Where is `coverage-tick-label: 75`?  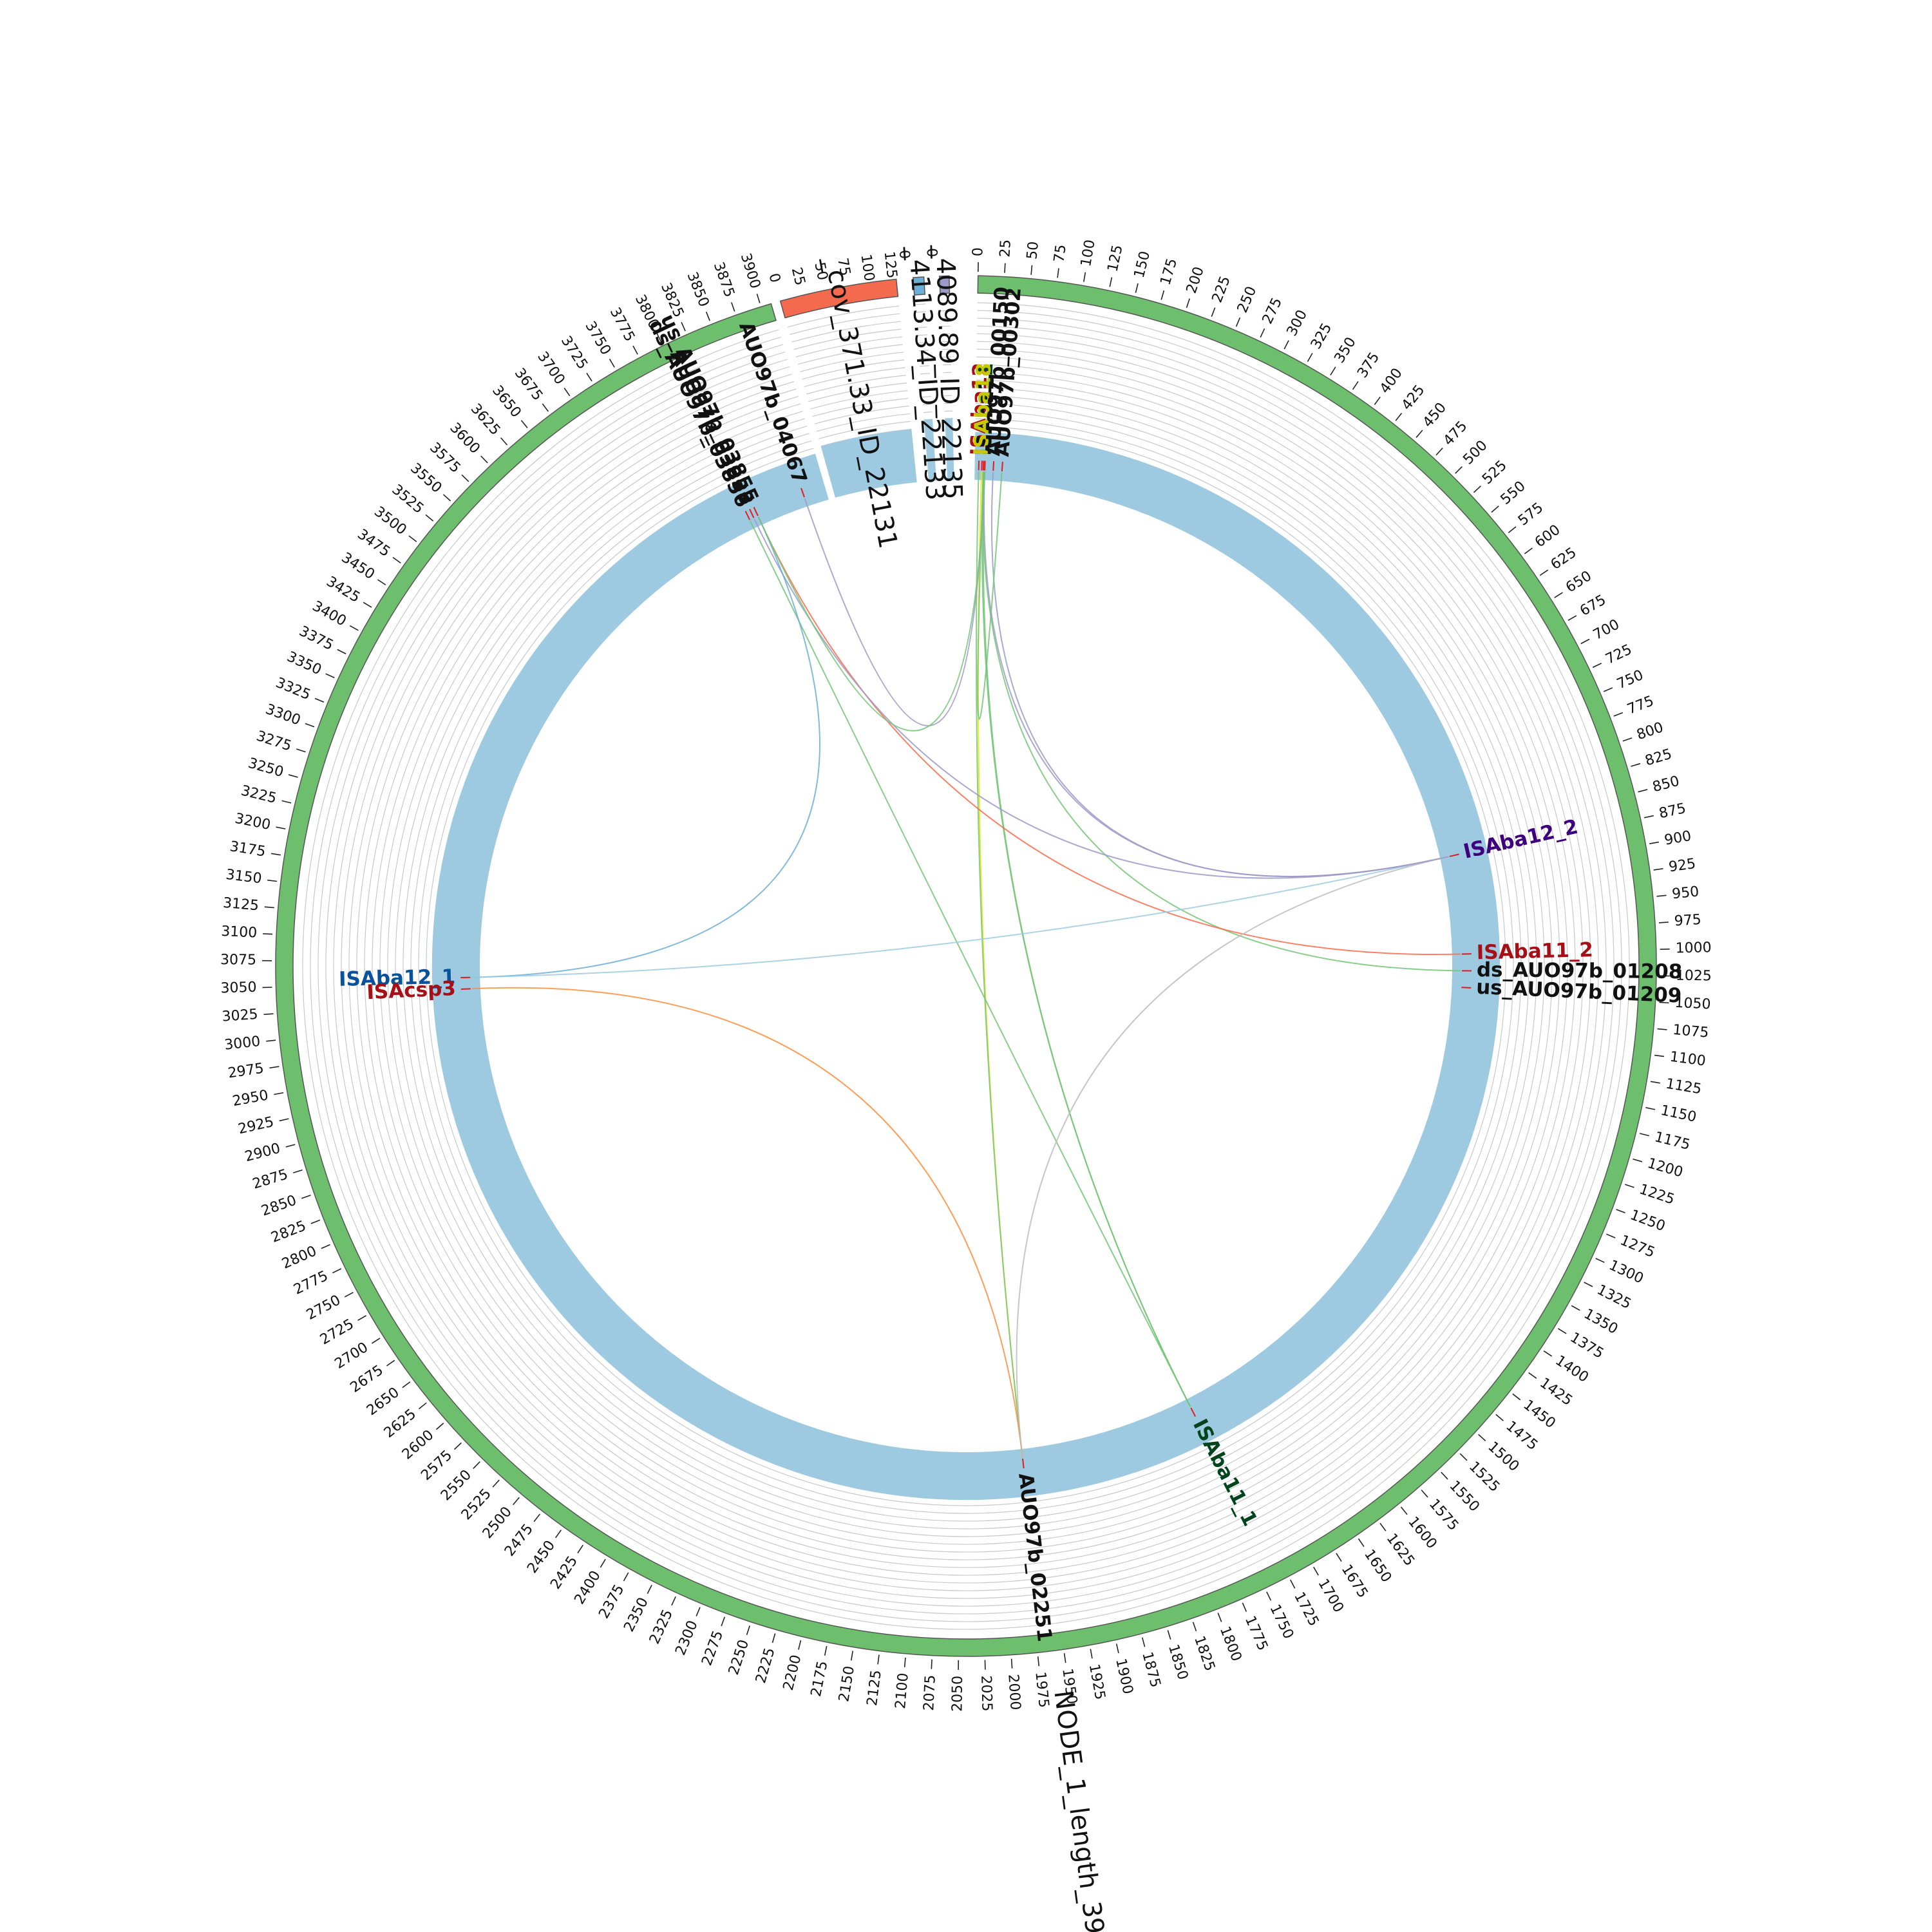 coverage-tick-label: 75 is located at coordinates (844, 267).